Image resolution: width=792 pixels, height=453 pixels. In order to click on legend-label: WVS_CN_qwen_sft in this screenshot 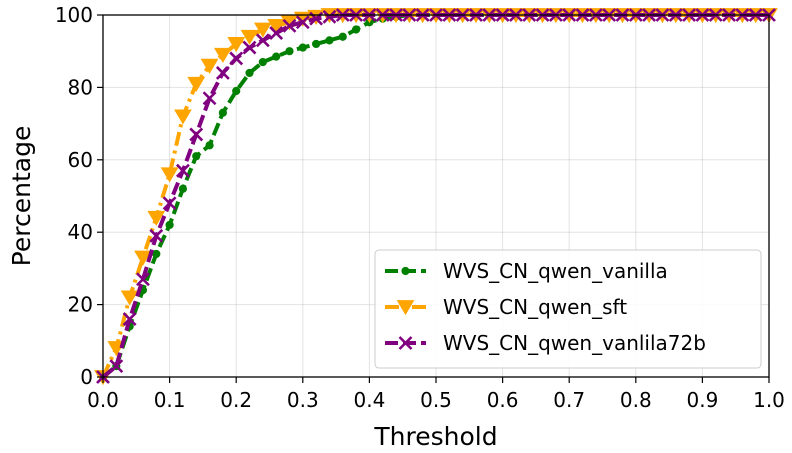, I will do `click(535, 307)`.